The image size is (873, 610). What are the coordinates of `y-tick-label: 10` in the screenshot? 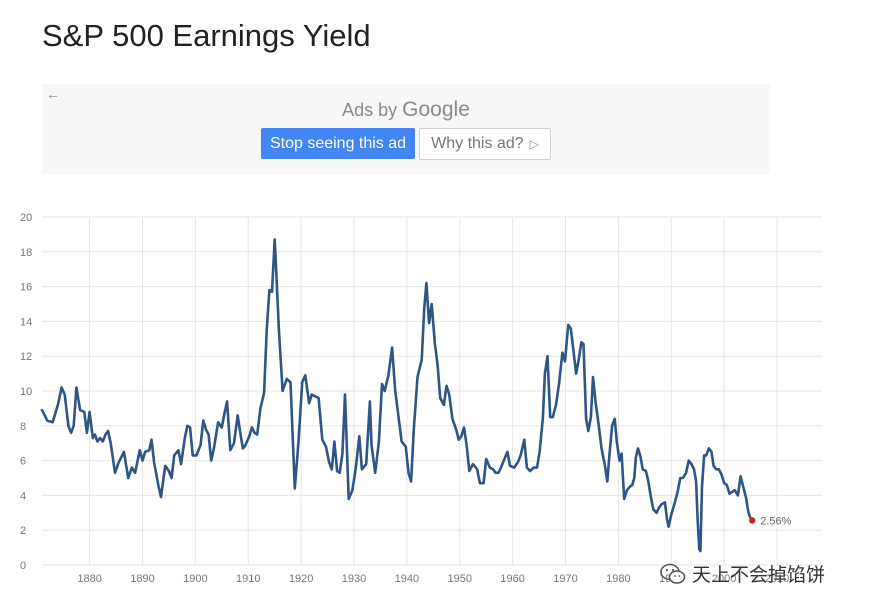 It's located at (26, 392).